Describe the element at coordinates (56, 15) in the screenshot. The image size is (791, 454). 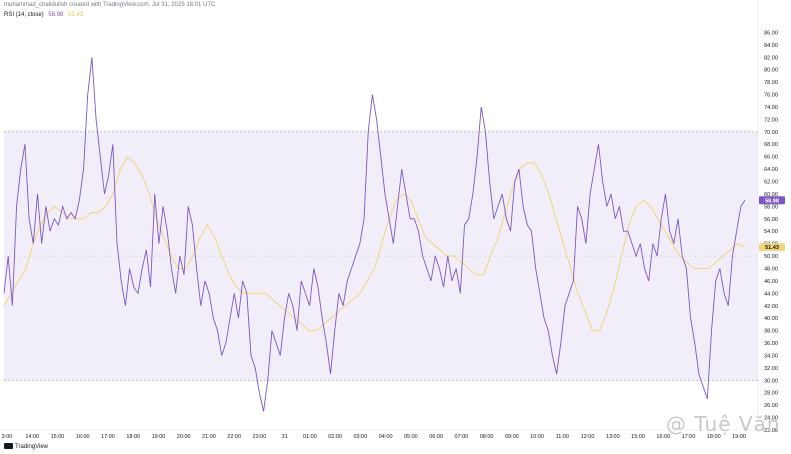
I see `rsi-legend-value: 58.98` at that location.